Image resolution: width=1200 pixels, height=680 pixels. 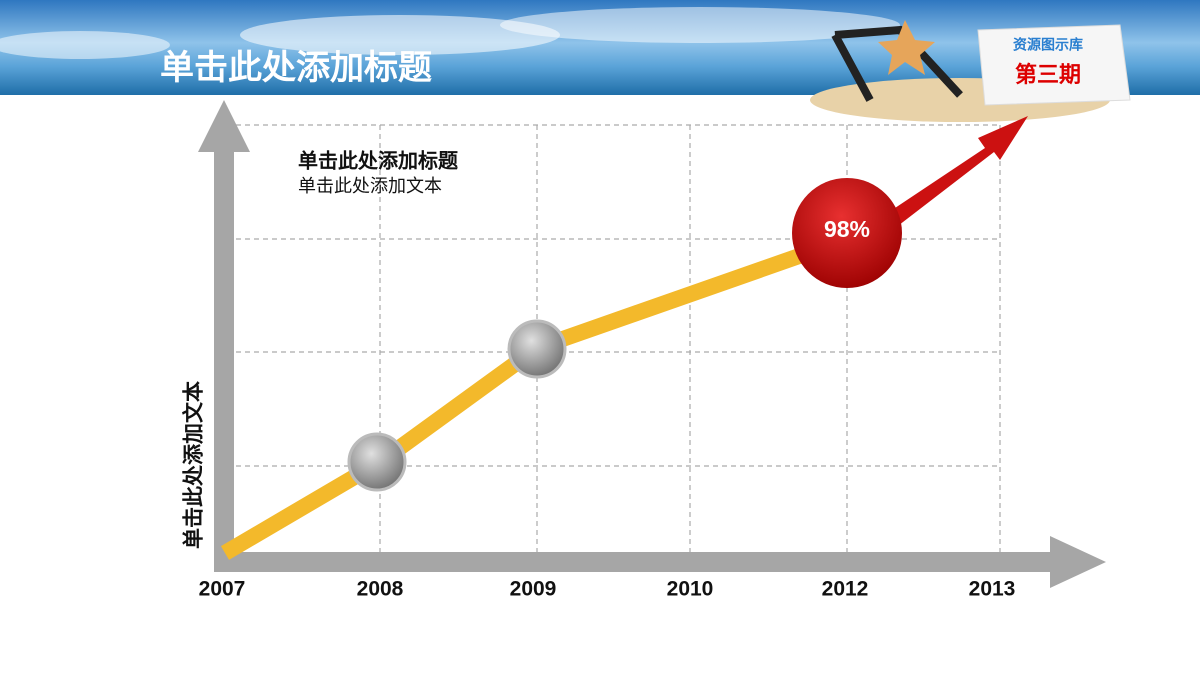 I want to click on chair, so click(x=897, y=63).